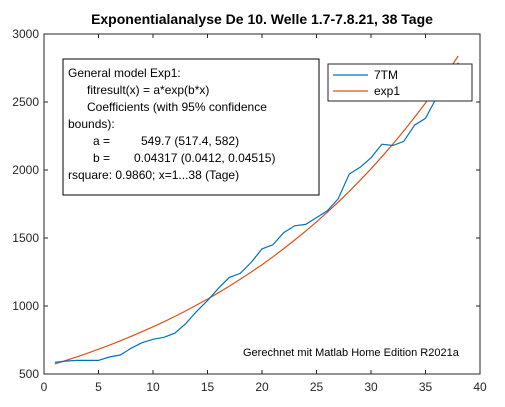 This screenshot has width=505, height=407. Describe the element at coordinates (91, 124) in the screenshot. I see `fit-coeff-bounds: bounds):` at that location.